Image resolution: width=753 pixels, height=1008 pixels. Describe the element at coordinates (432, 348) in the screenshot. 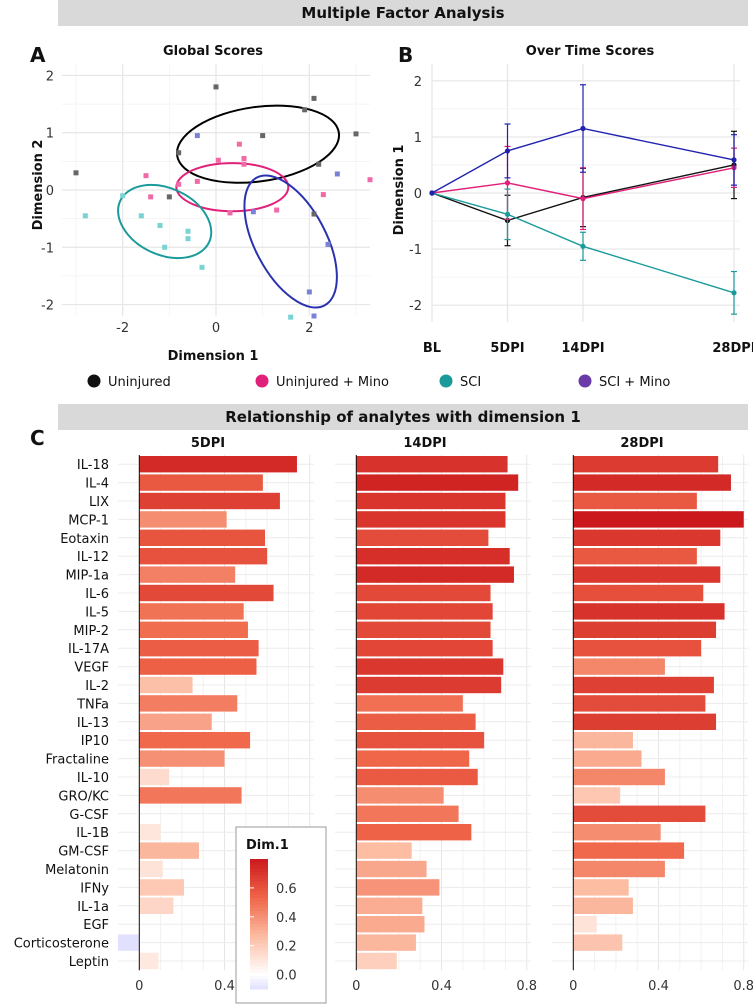

I see `line-x-tick-label: BL` at that location.